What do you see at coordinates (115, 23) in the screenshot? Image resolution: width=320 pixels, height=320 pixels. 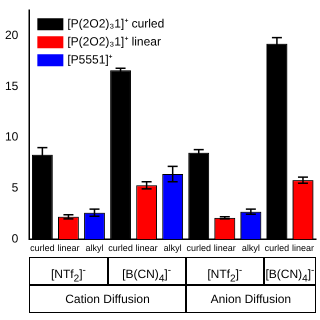 I see `legend-label: [P(2O2)₃1]⁺ curled` at bounding box center [115, 23].